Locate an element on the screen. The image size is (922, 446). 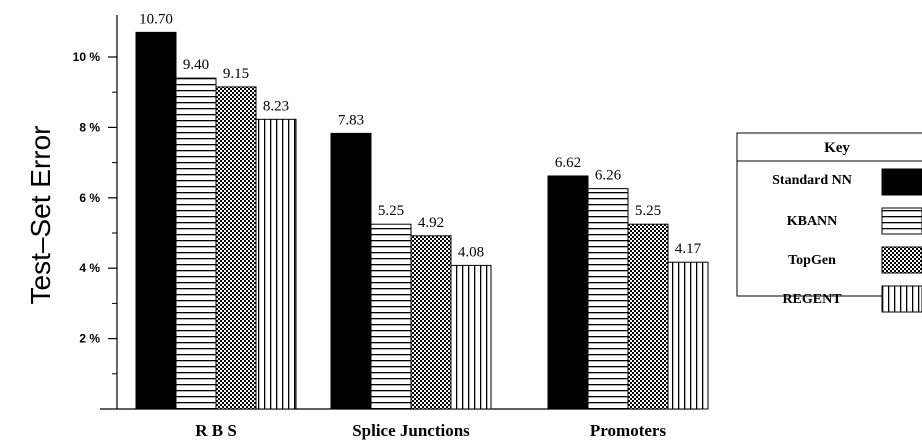
y-tick-label: 6 % is located at coordinates (89, 198).